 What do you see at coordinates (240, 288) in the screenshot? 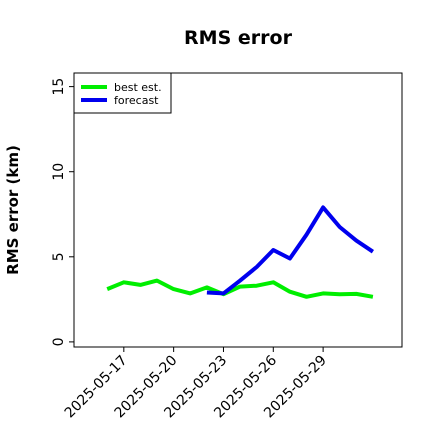
I see `series-line-best-est` at bounding box center [240, 288].